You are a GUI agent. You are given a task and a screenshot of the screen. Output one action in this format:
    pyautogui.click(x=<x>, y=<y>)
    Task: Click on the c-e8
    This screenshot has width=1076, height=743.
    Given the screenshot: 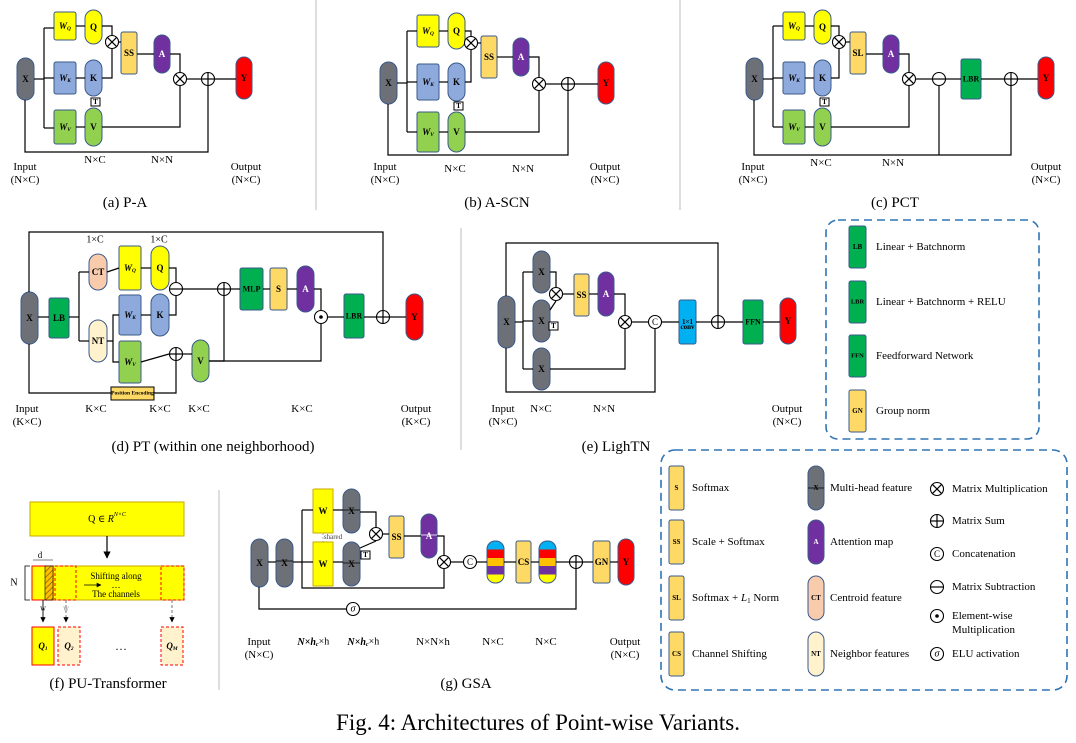 What is the action you would take?
    pyautogui.click(x=835, y=30)
    